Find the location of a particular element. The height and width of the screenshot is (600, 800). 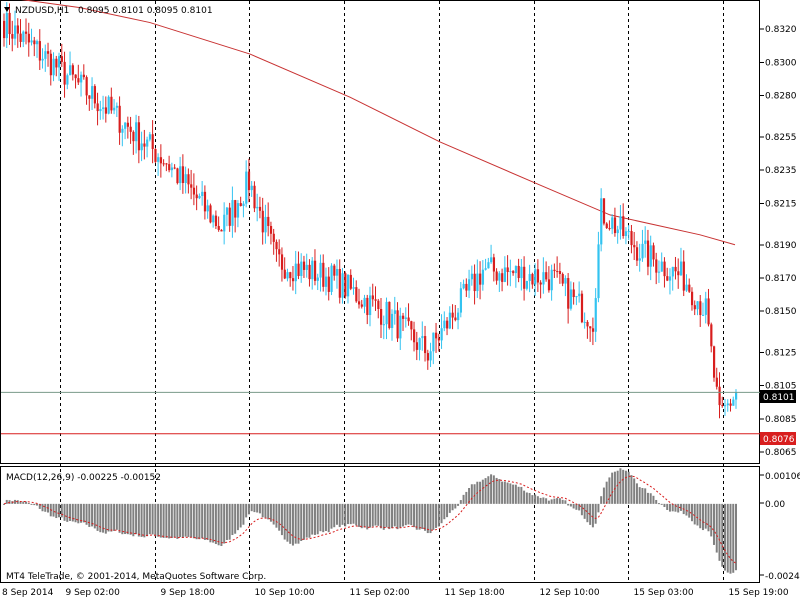

time-tick-label: 11 Sep 18:00 is located at coordinates (475, 593).